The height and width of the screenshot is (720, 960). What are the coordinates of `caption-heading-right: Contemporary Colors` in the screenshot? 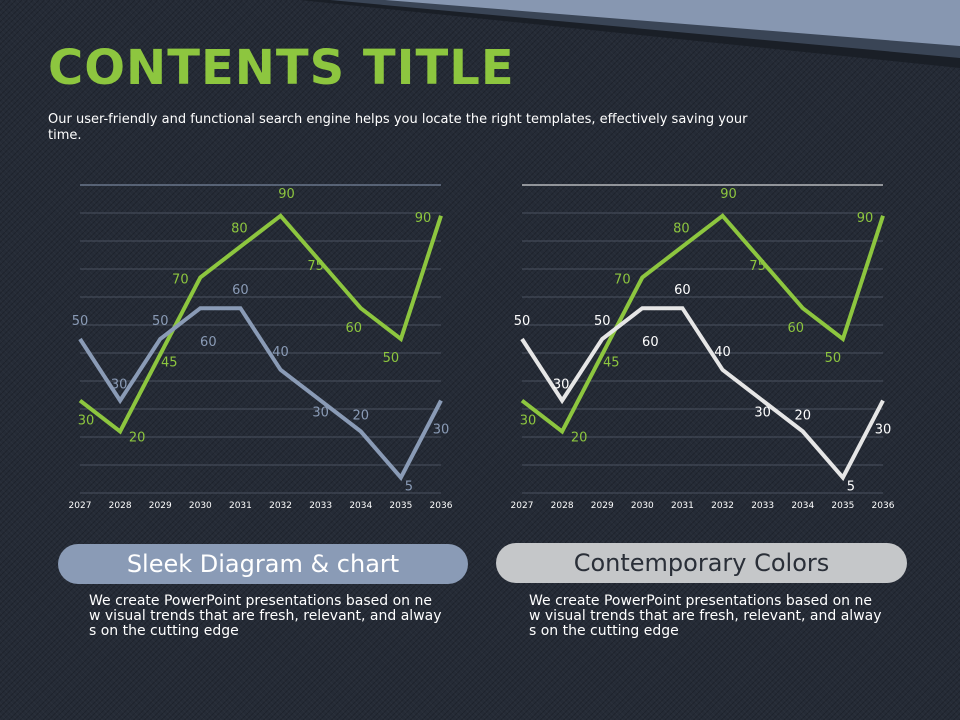 It's located at (701, 563).